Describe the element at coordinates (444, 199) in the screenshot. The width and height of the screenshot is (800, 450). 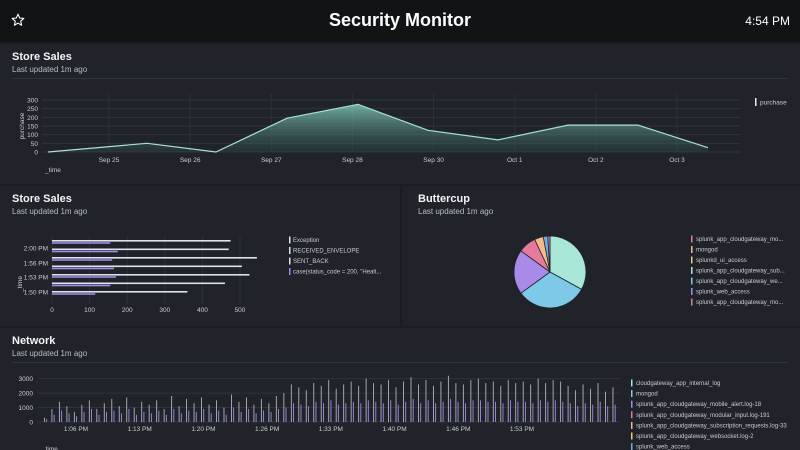
I see `panel-title: Buttercup` at that location.